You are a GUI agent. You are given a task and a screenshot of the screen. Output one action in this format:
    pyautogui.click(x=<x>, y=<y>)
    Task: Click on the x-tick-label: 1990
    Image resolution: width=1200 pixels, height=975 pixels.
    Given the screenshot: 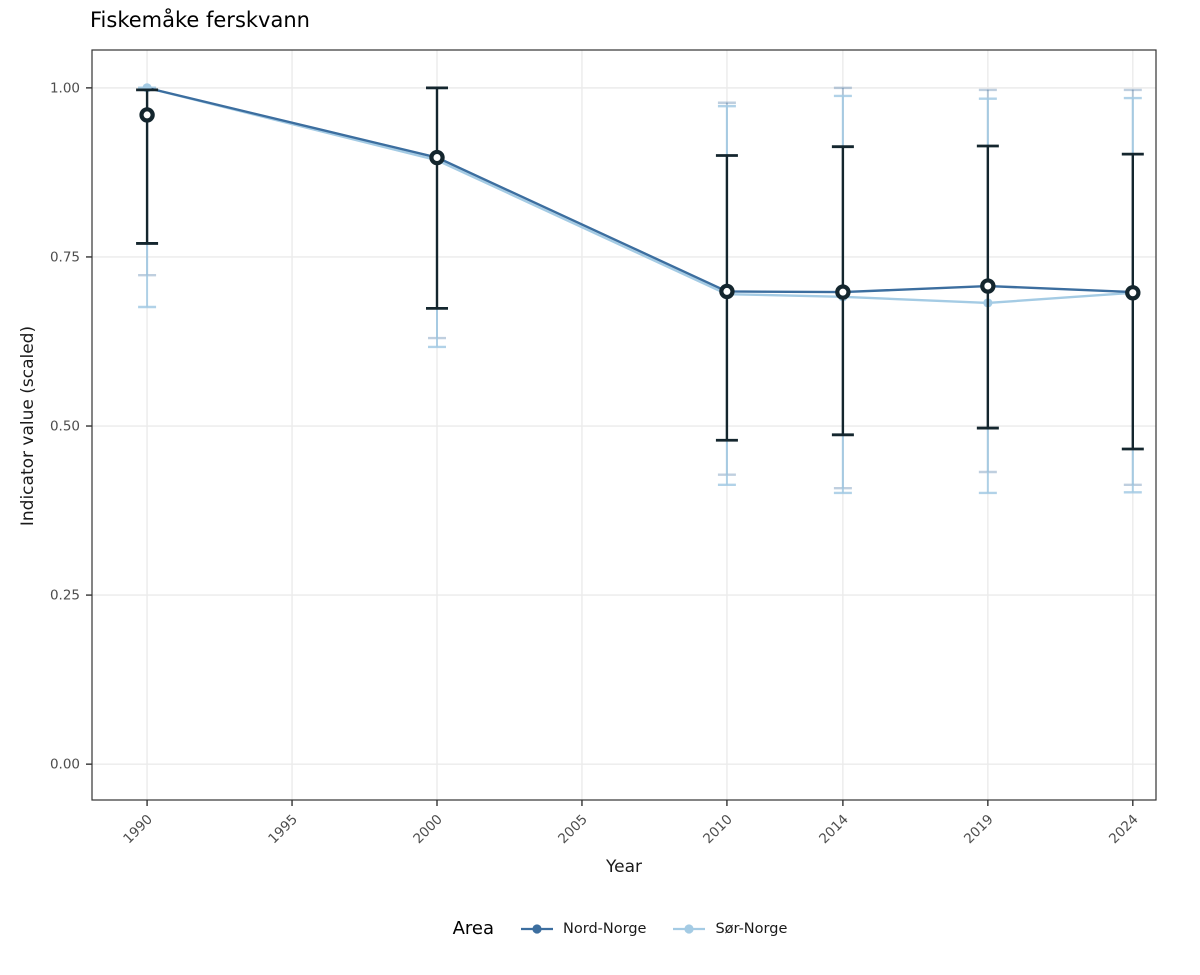 What is the action you would take?
    pyautogui.click(x=138, y=830)
    